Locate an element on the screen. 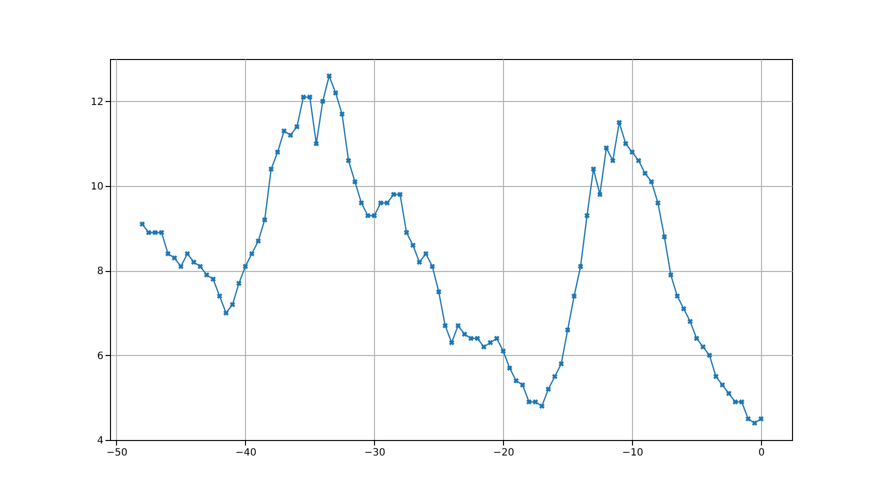  x-tick-label: −20 is located at coordinates (503, 453).